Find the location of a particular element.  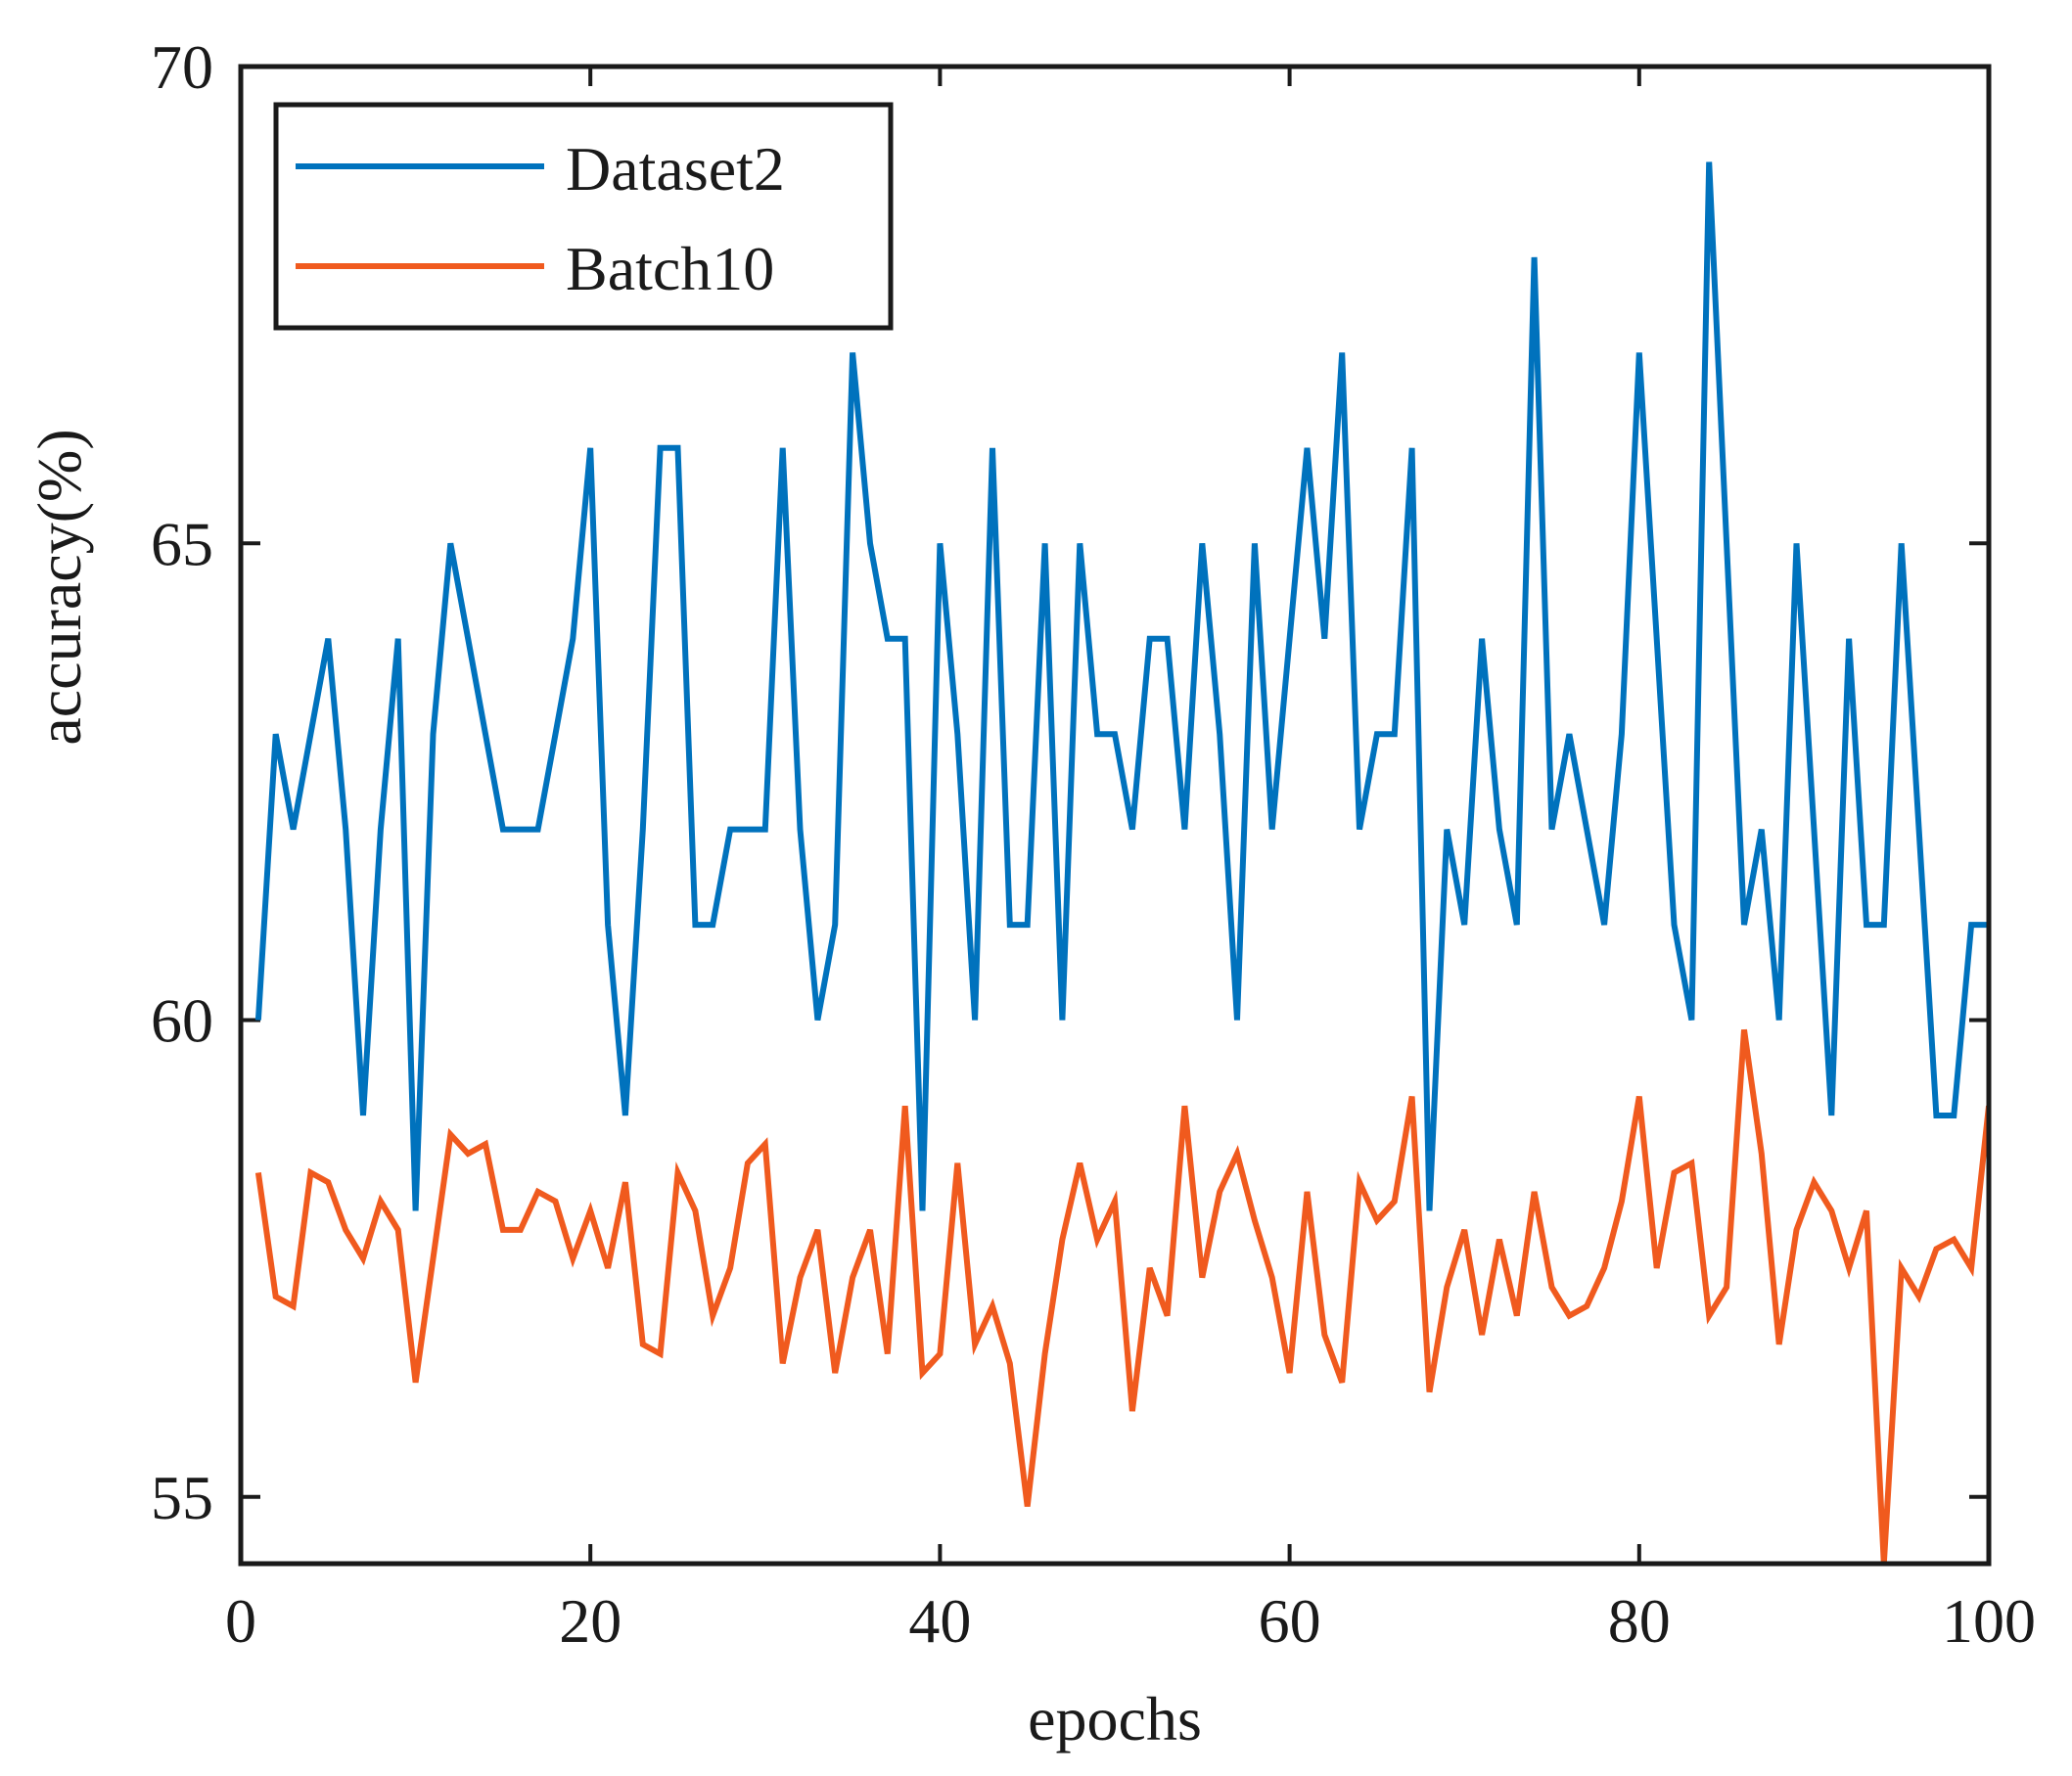

x-tick-label: 80 is located at coordinates (1639, 1621).